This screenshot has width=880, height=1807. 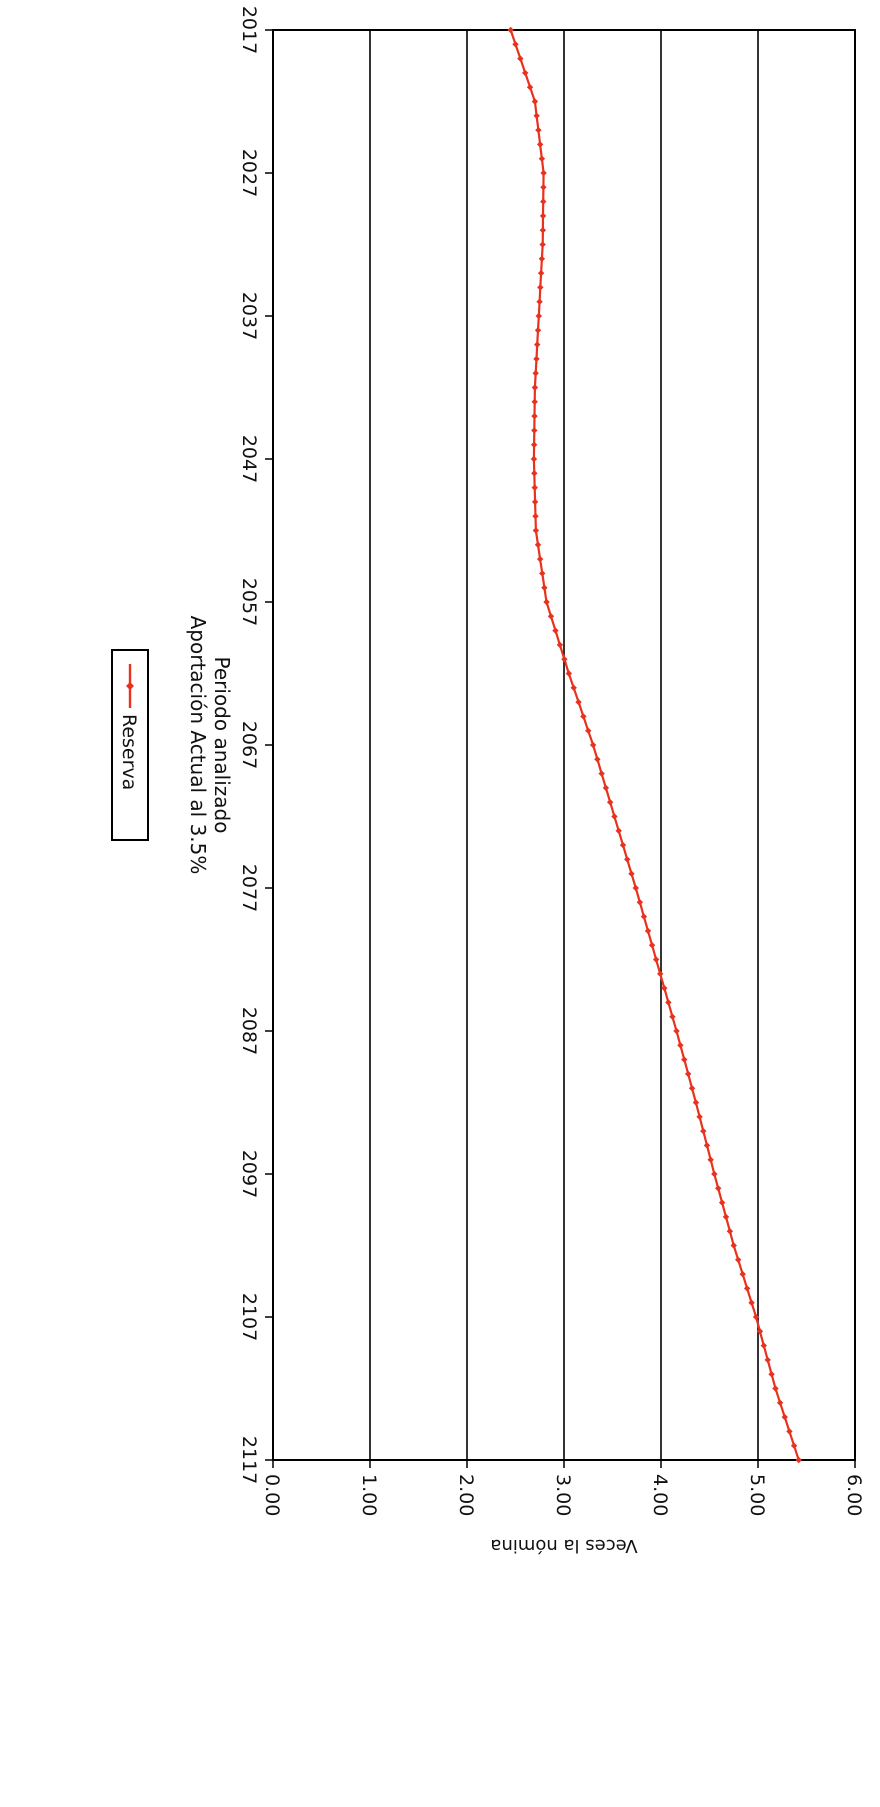 I want to click on y-tick-label: 1.00, so click(x=369, y=1495).